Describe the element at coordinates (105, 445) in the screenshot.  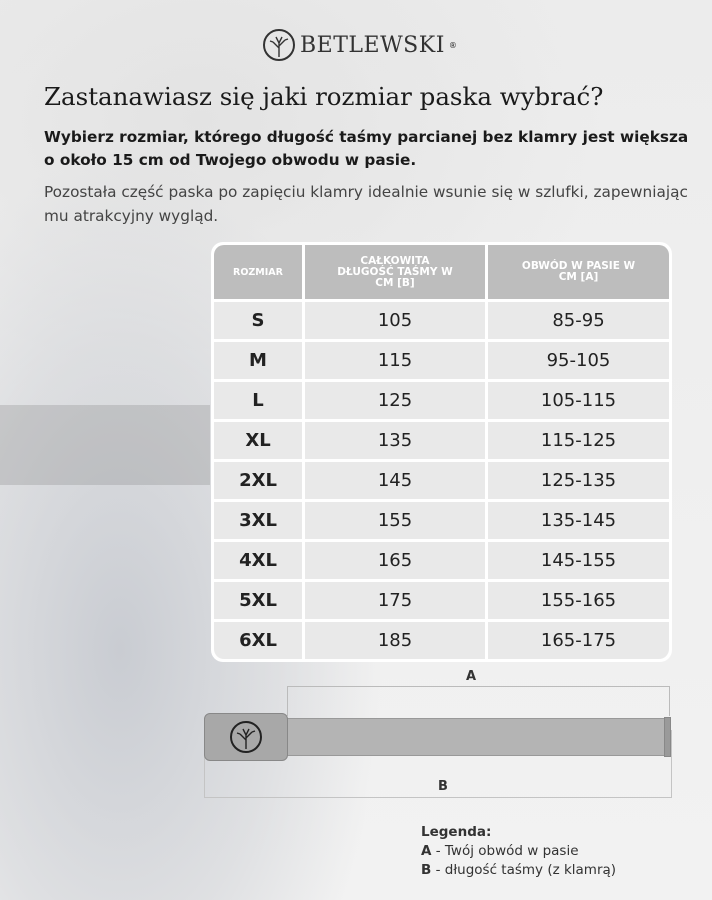
I see `belt-photo` at that location.